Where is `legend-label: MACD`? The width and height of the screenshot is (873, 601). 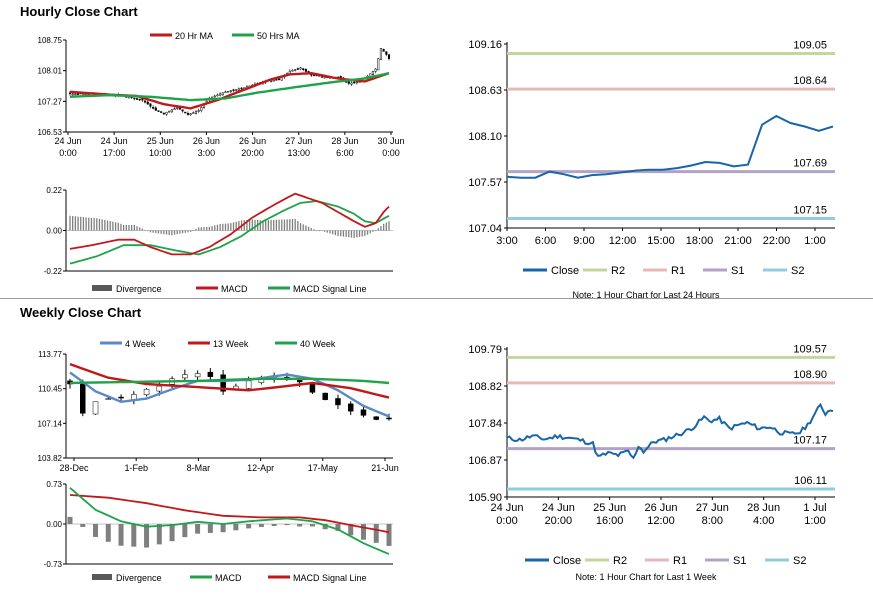
legend-label: MACD is located at coordinates (234, 289).